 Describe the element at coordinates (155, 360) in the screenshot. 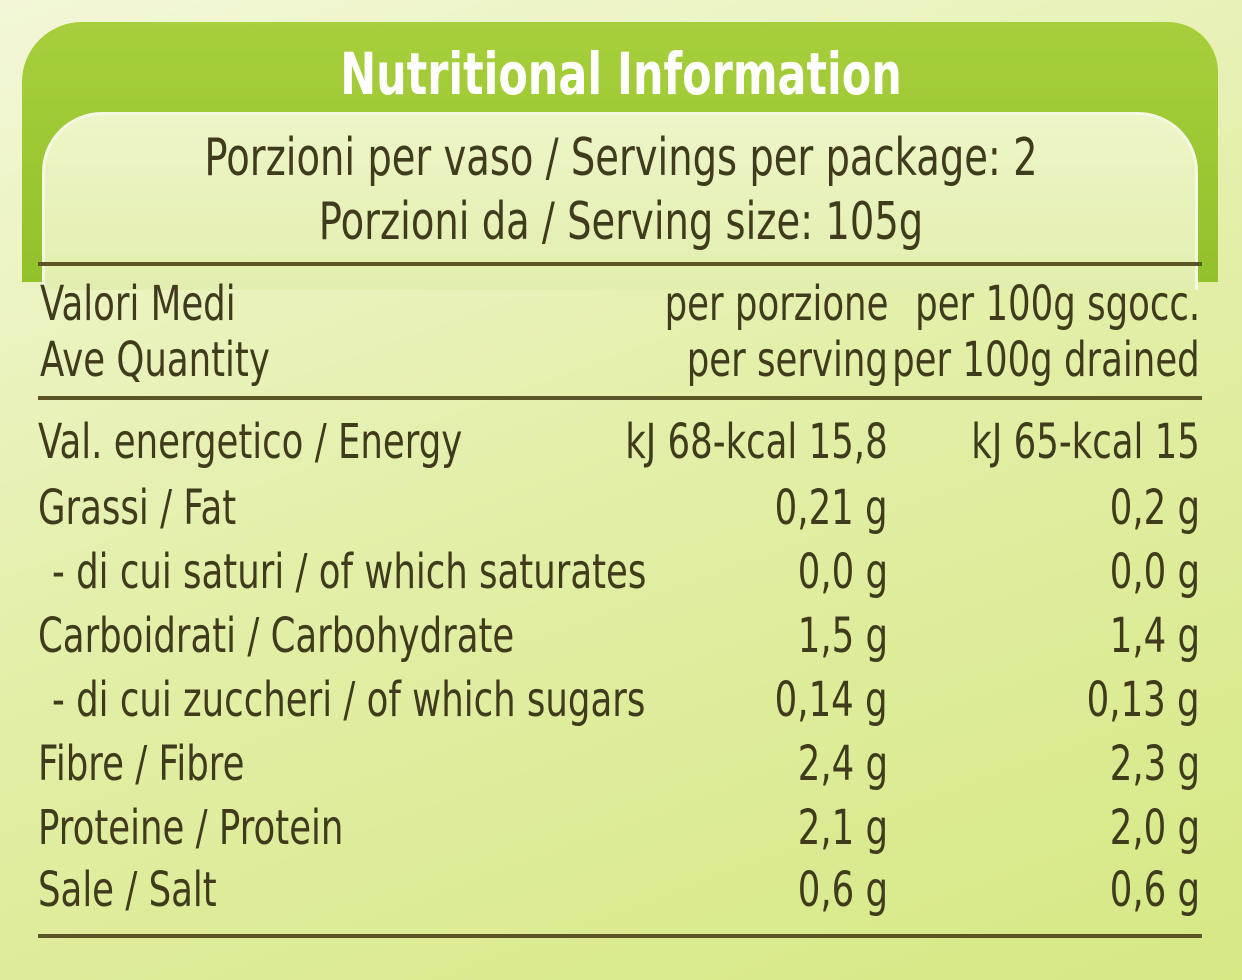

I see `header-label-en: Ave Quantity` at that location.